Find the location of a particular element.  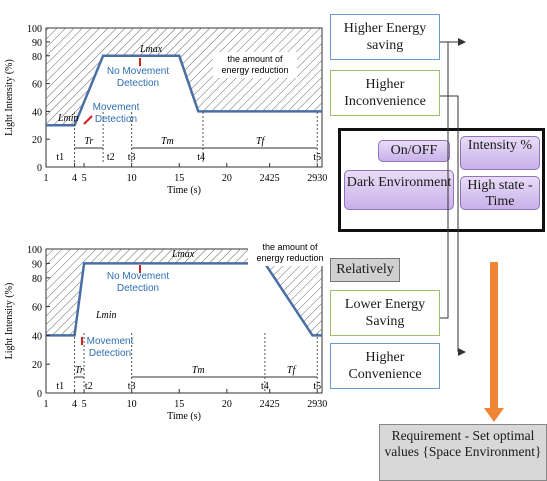

orange-arrow-shaft is located at coordinates (494, 337).